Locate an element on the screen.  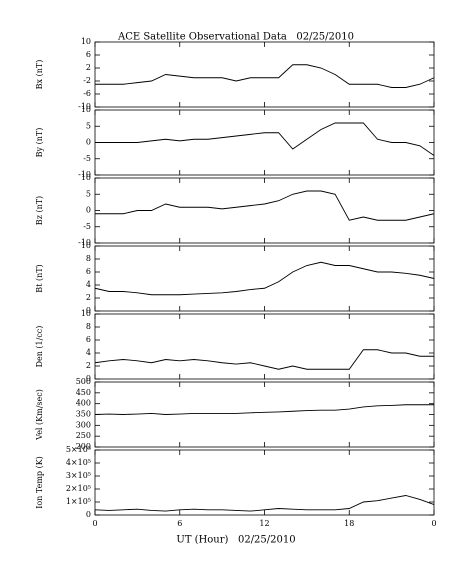
y-axis-label: By (nT) is located at coordinates (39, 143).